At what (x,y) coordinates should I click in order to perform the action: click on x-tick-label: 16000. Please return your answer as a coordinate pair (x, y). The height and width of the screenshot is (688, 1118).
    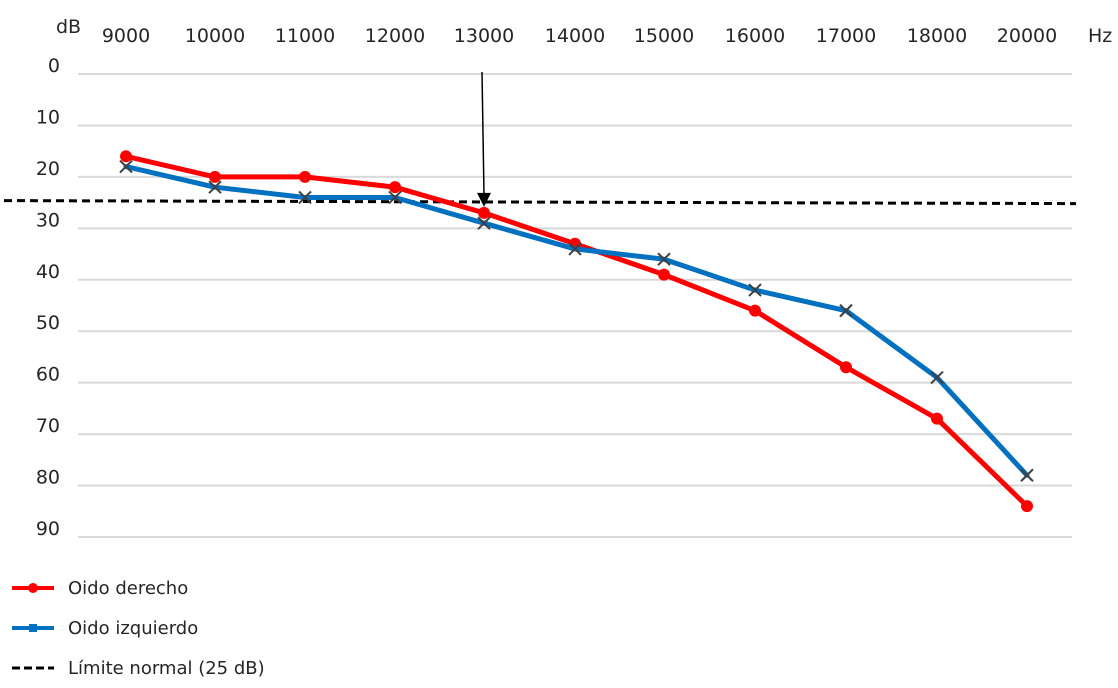
    Looking at the image, I should click on (755, 36).